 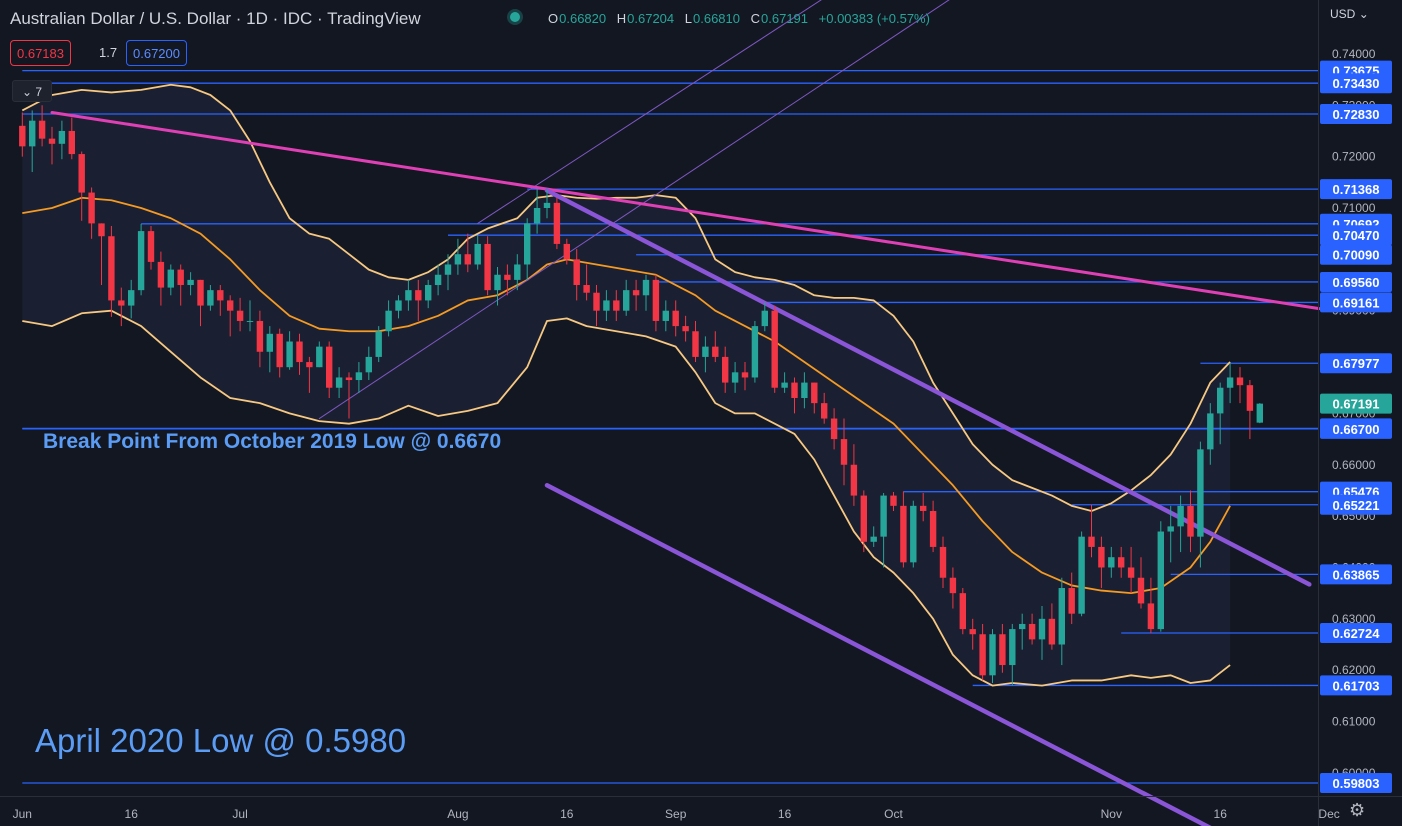 I want to click on indicators-toggle-button: ⌄ 7, so click(x=32, y=91).